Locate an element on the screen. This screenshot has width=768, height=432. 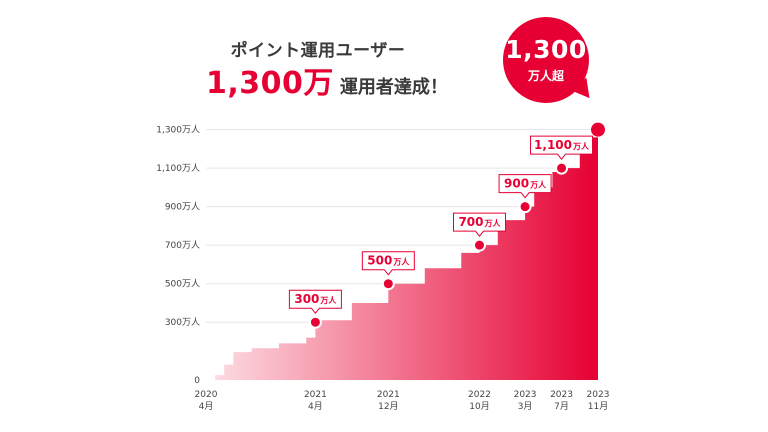
callout-label: 700万人 is located at coordinates (479, 222).